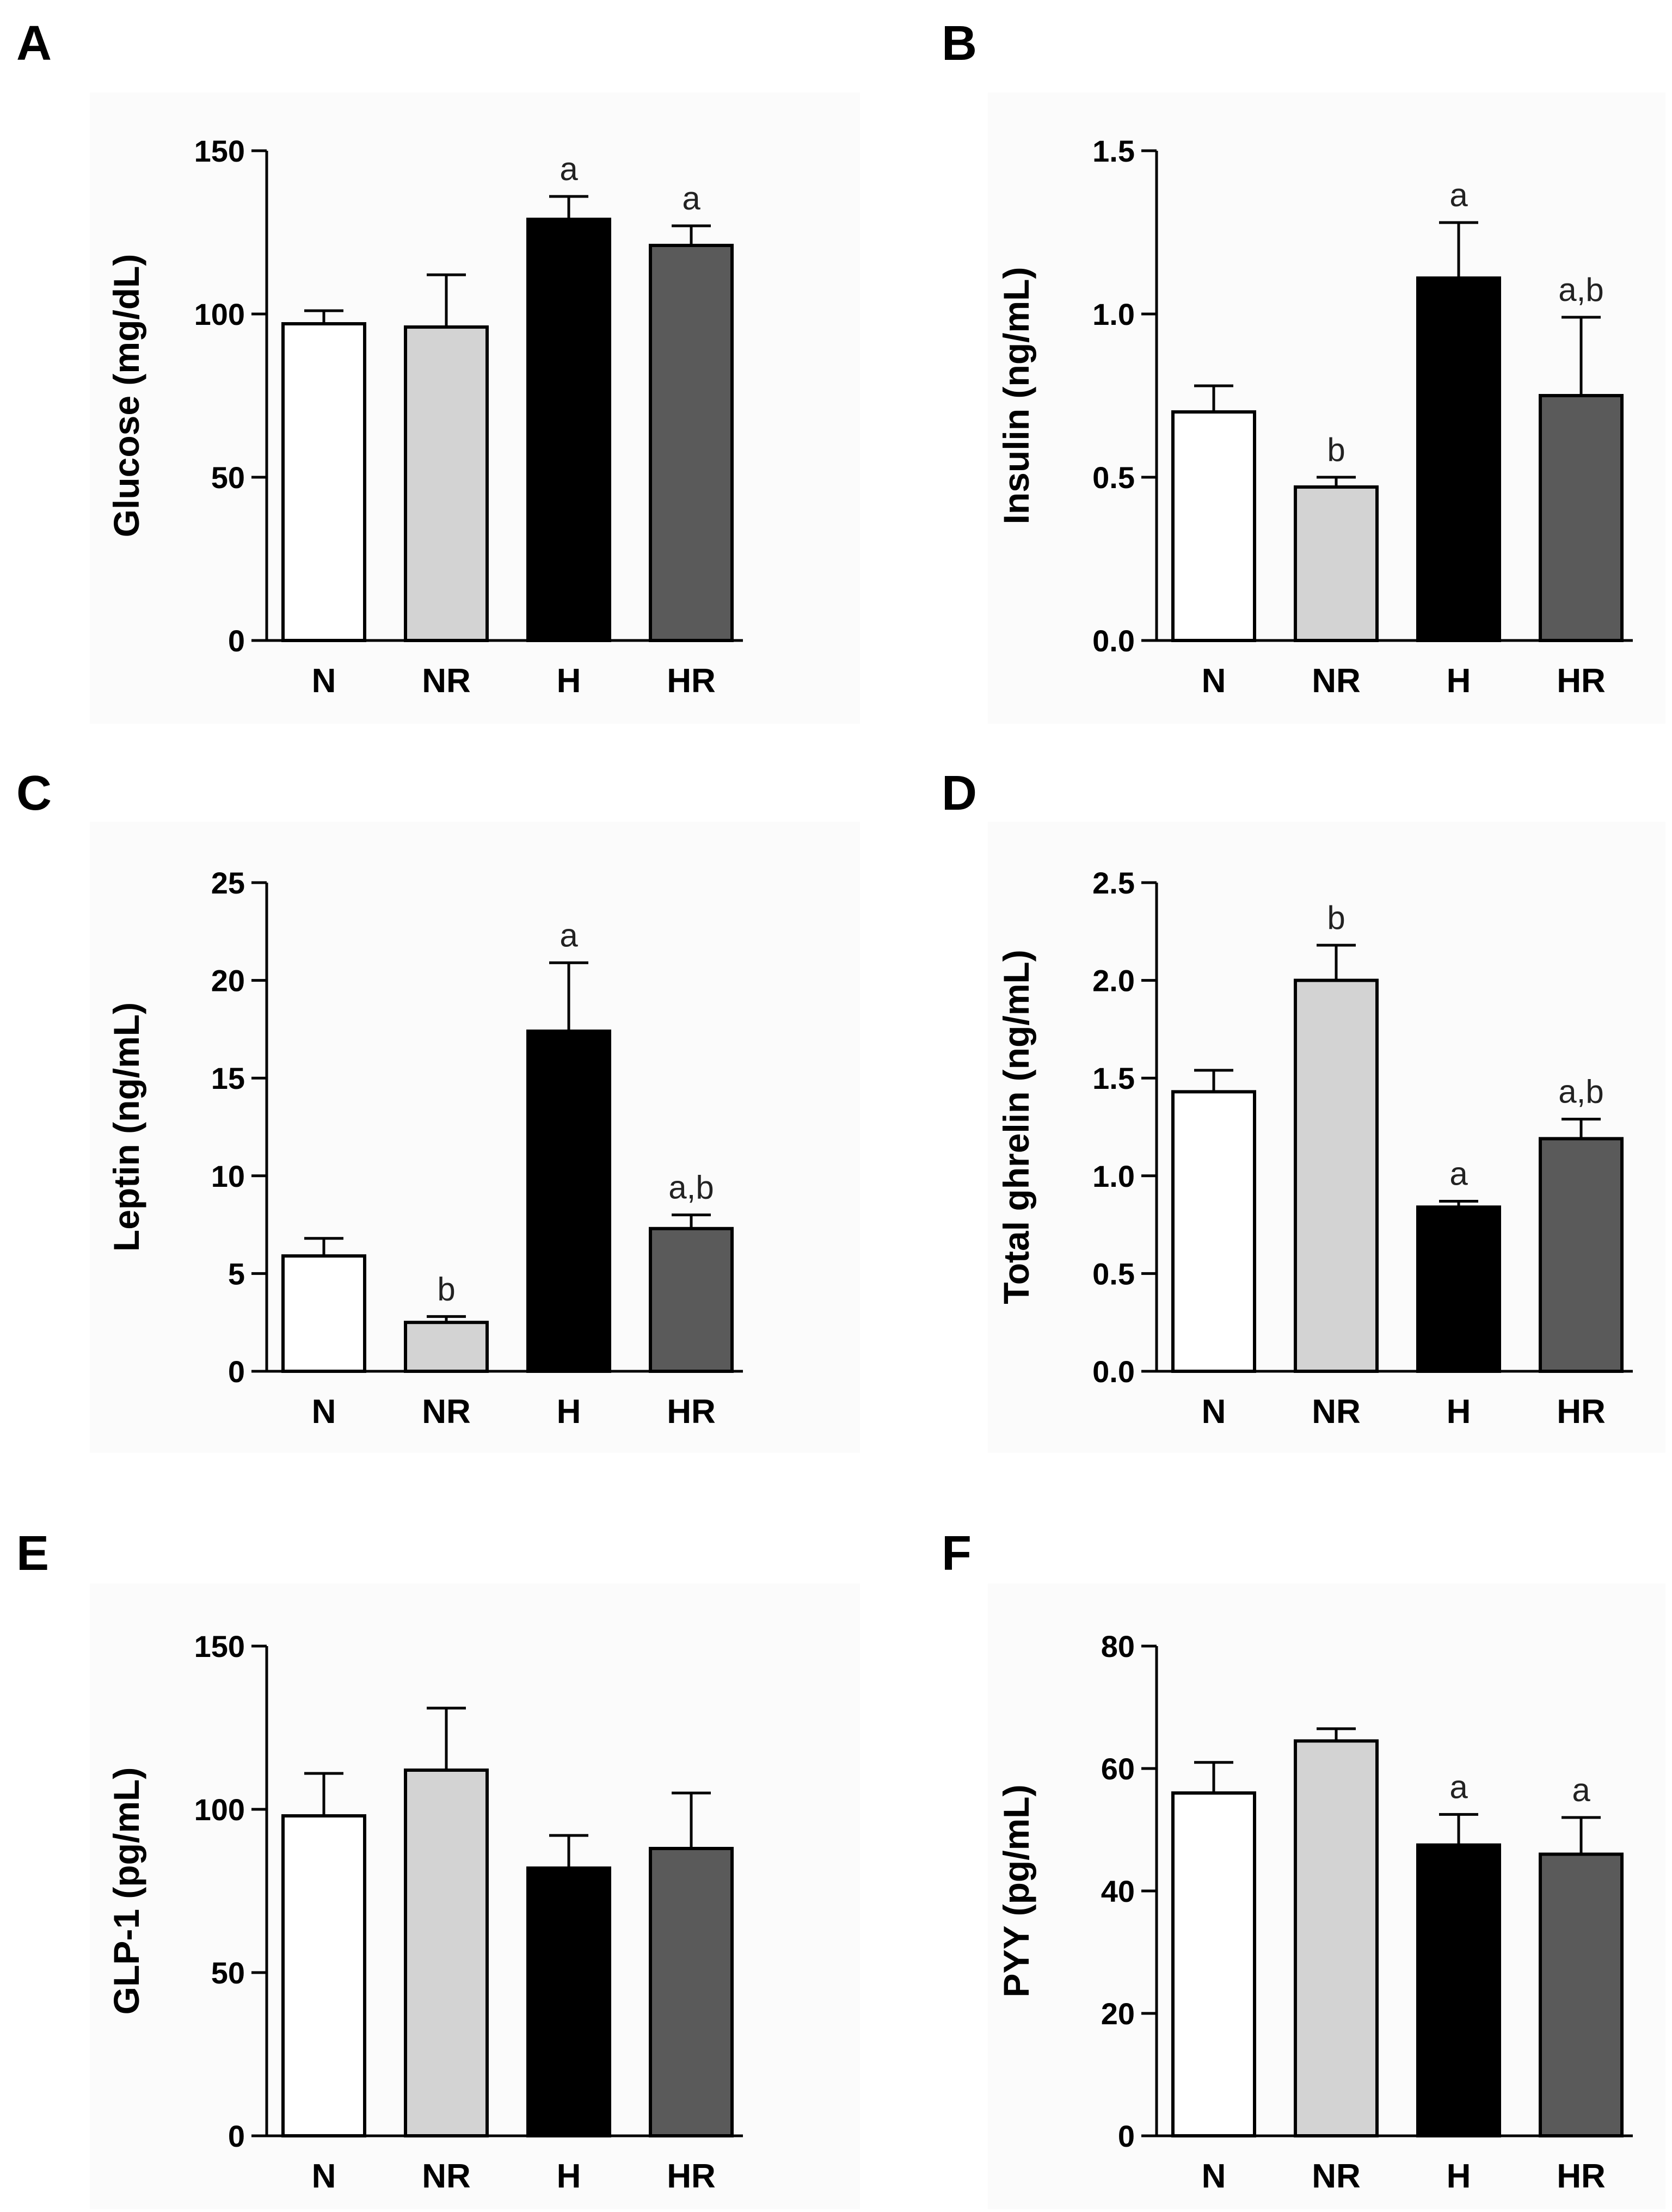  Describe the element at coordinates (569, 2001) in the screenshot. I see `panel-e-bar-h` at that location.